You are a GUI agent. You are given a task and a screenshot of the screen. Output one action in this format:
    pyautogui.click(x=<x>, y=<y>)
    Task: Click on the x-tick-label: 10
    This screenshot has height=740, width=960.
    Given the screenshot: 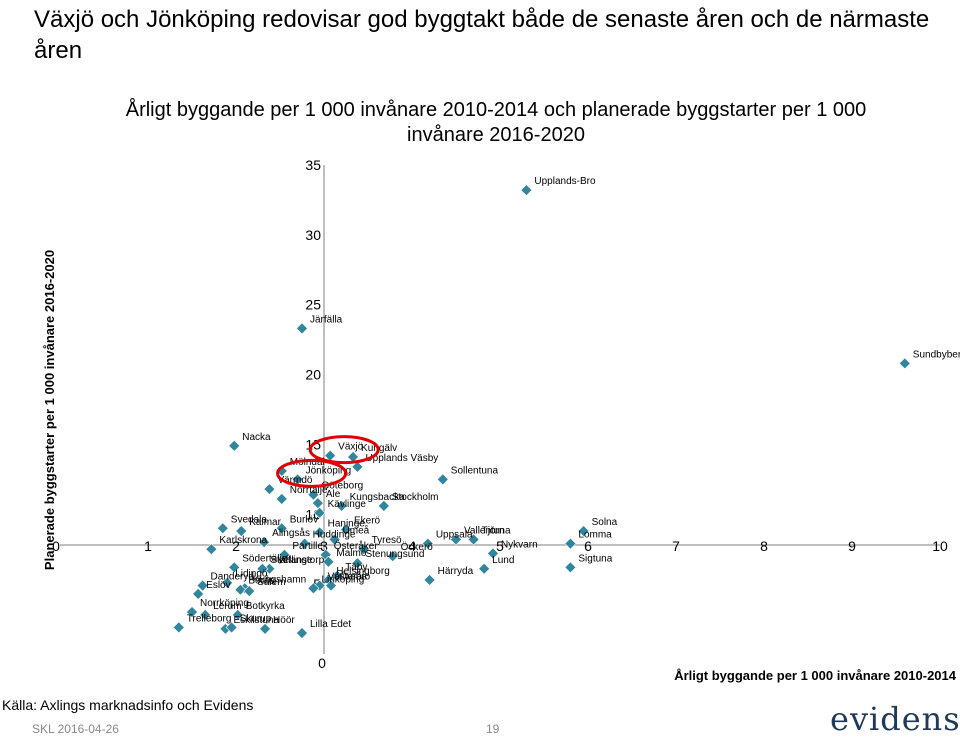 What is the action you would take?
    pyautogui.click(x=940, y=546)
    